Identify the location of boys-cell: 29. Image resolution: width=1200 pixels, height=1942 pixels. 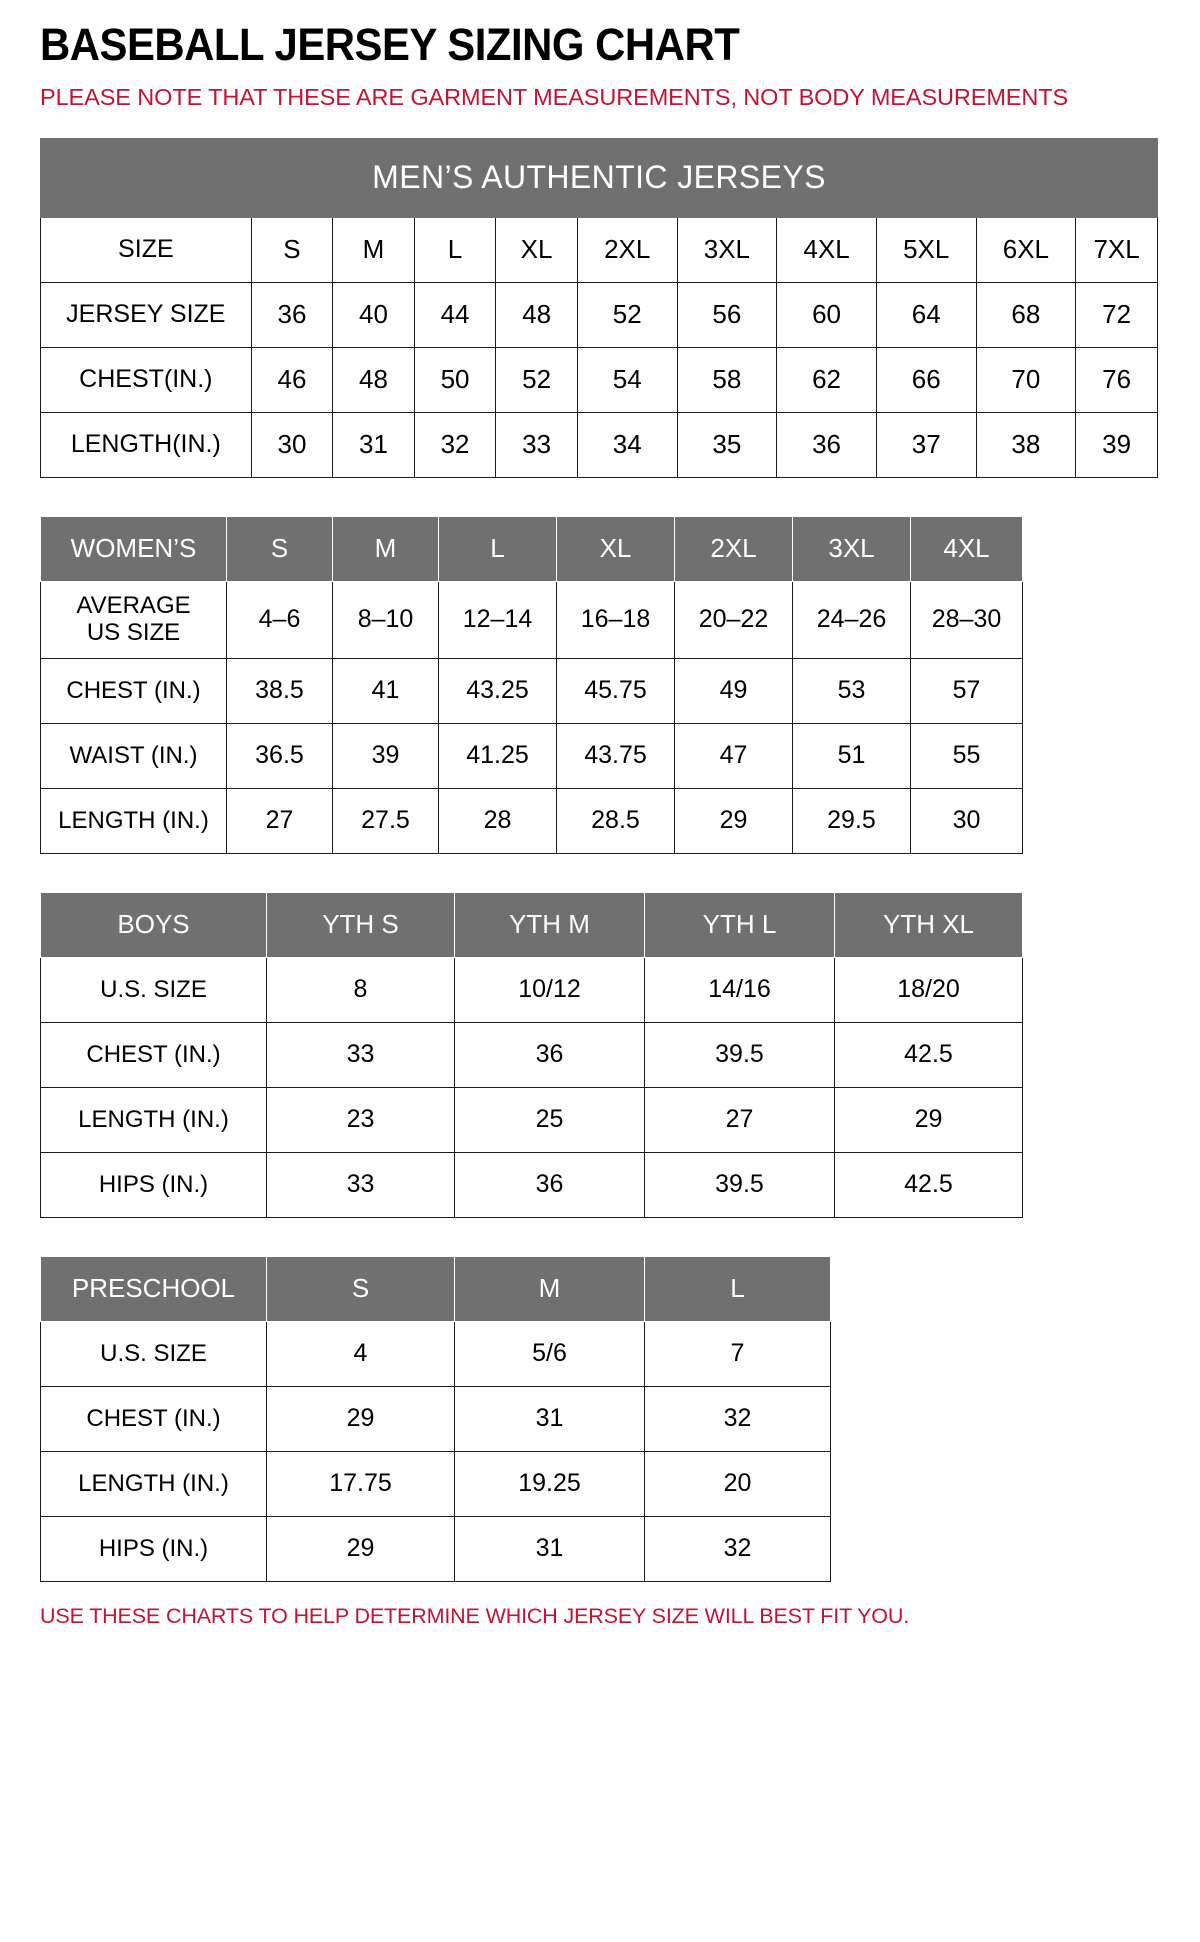
(928, 1119).